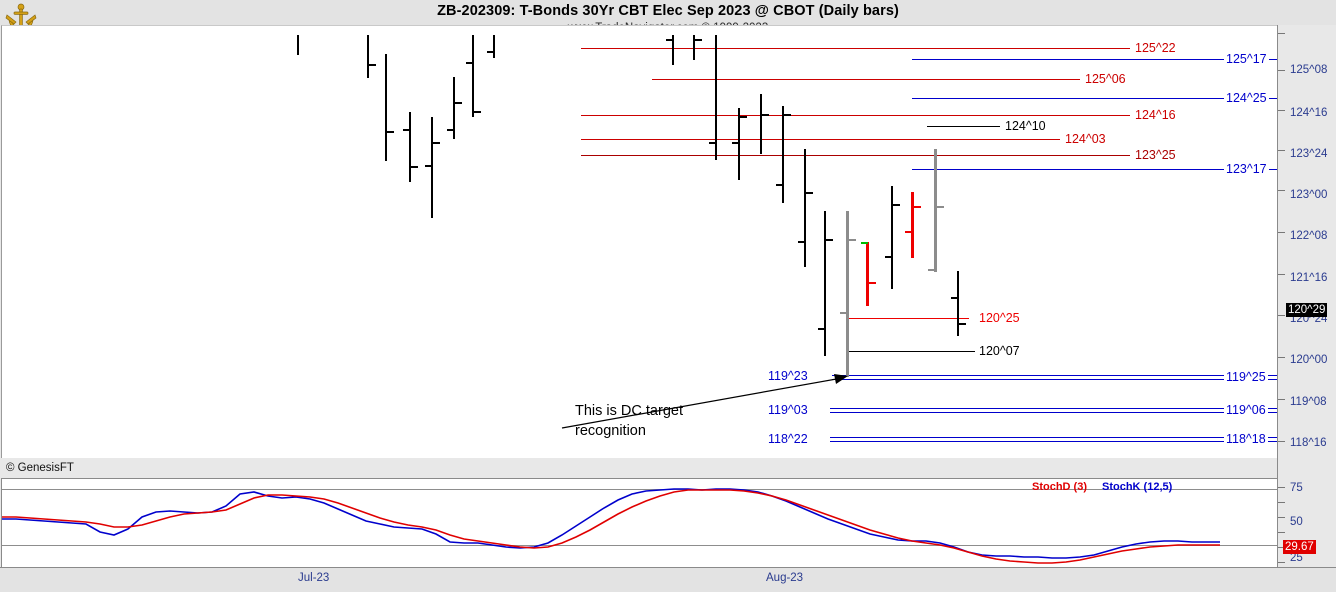 The height and width of the screenshot is (592, 1336). Describe the element at coordinates (40, 468) in the screenshot. I see `genesis-watermark: © GenesisFT` at that location.